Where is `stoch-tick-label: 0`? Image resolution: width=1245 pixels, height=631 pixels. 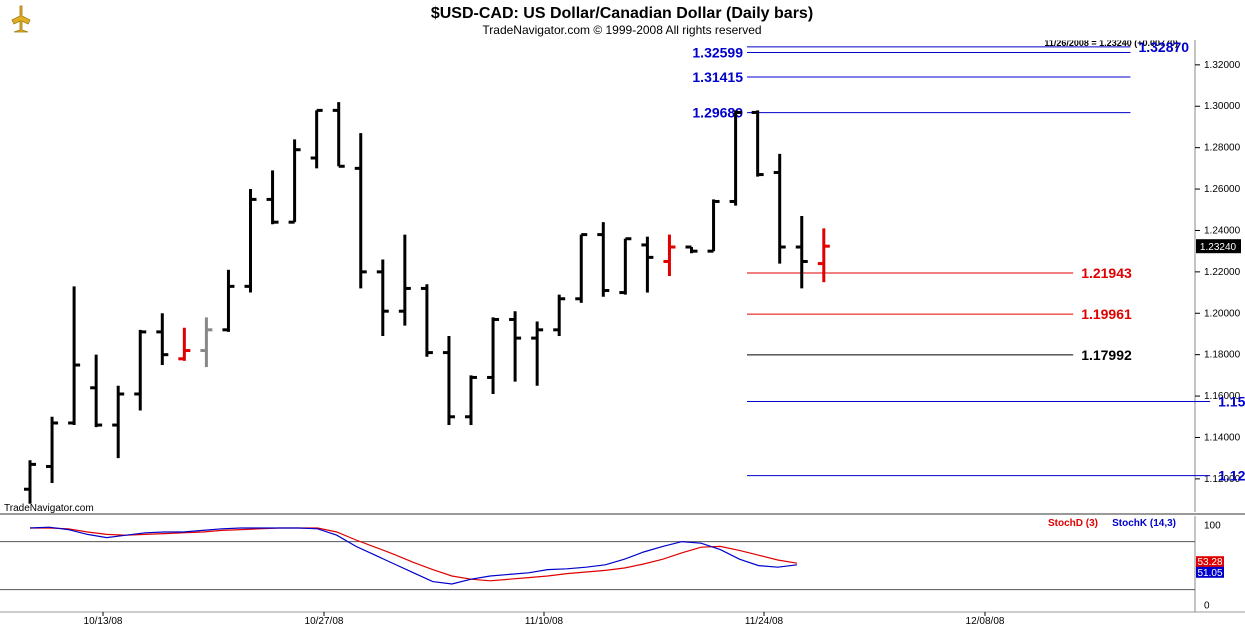
stoch-tick-label: 0 is located at coordinates (1207, 606).